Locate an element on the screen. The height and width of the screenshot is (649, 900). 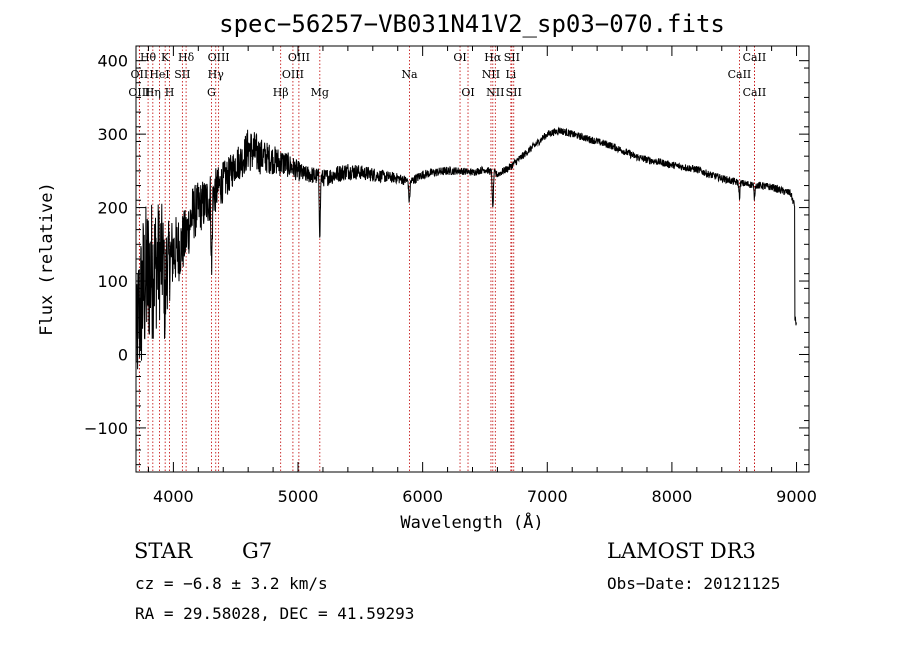
y-tick-label: 200 is located at coordinates (112, 208).